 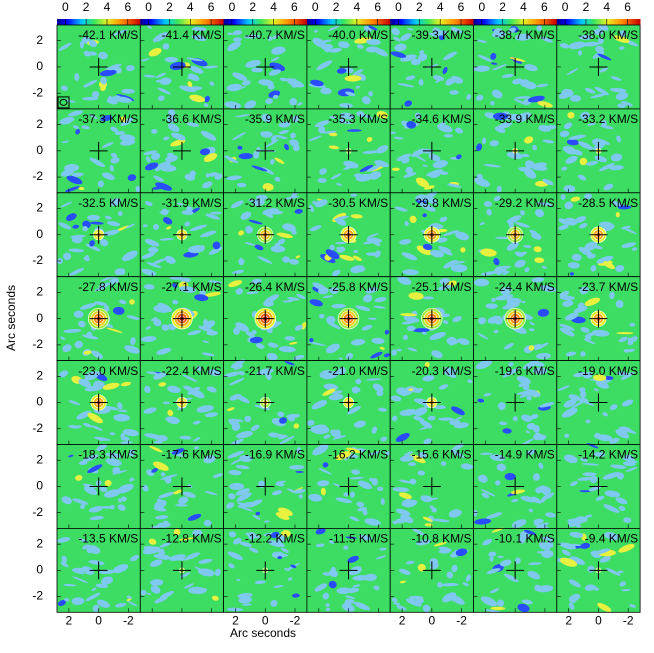 What do you see at coordinates (86, 67) in the screenshot?
I see `panel: -42.1 KM/S20-2` at bounding box center [86, 67].